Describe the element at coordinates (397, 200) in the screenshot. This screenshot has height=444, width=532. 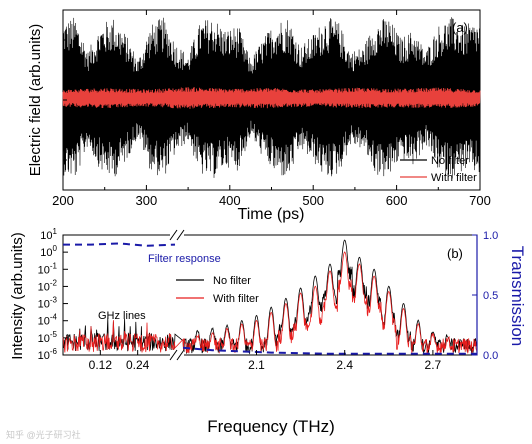
I see `x-tick-label-a: 600` at that location.